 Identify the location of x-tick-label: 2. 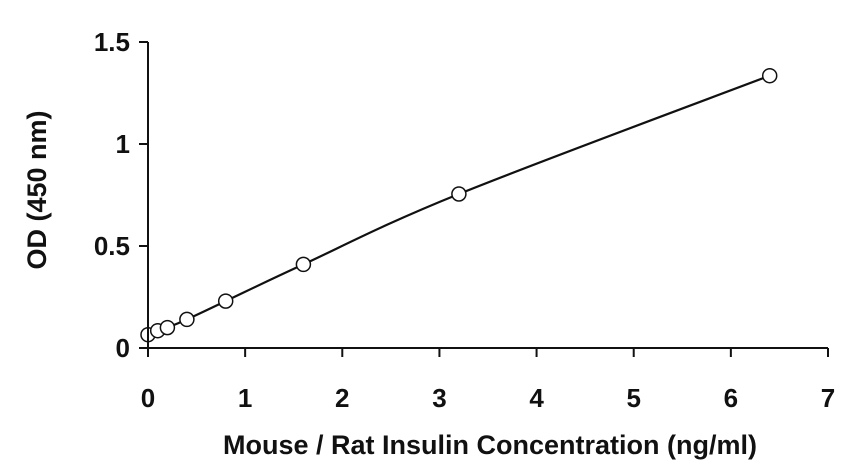
(342, 398).